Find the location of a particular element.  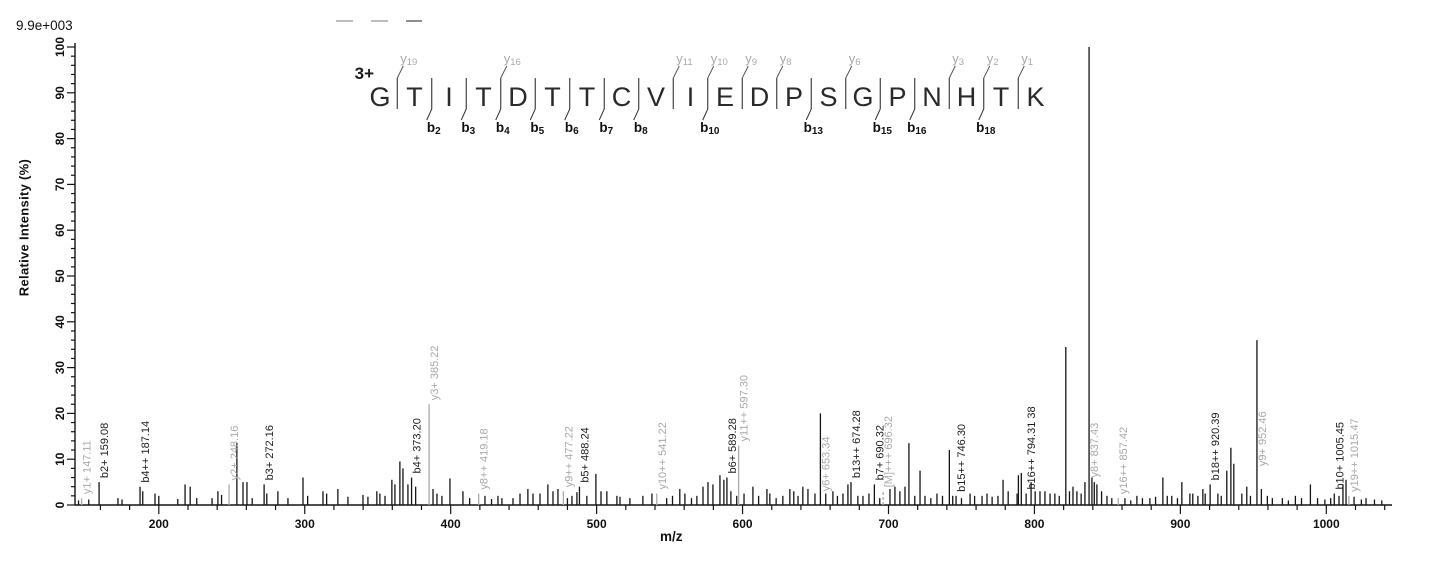

peak-label: b4+ 373.20 is located at coordinates (418, 445).